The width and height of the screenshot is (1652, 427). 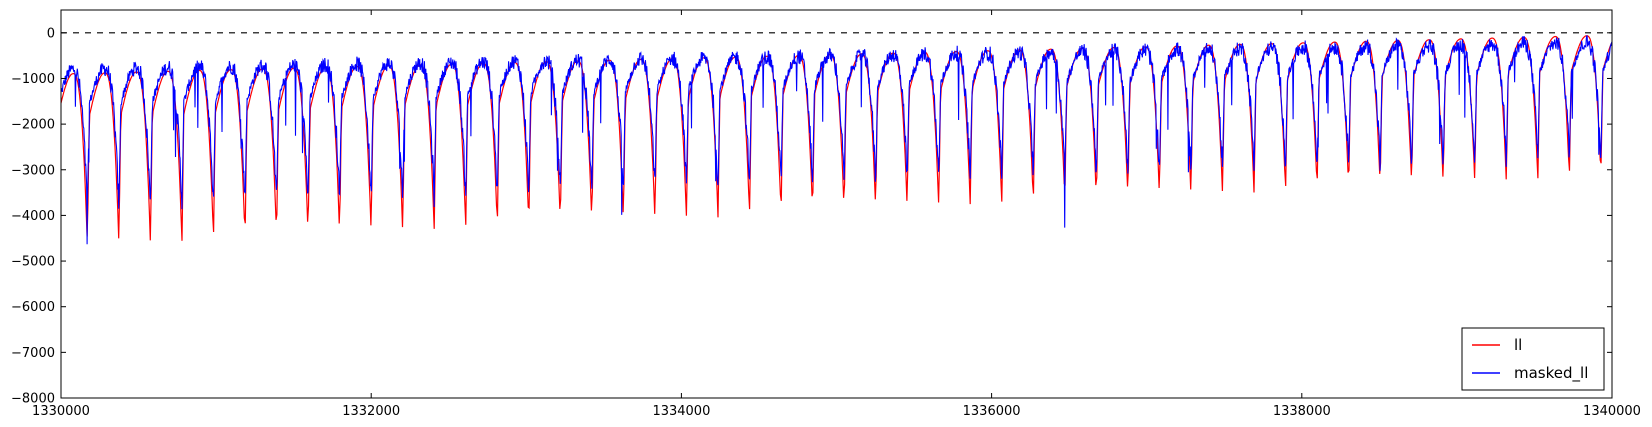 I want to click on y-tick-label: −8000, so click(x=33, y=399).